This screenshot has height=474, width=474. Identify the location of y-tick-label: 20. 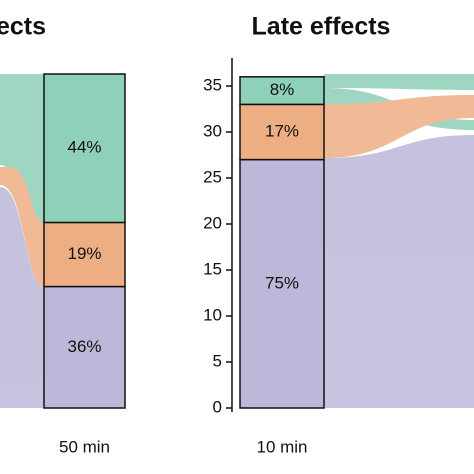
(212, 222).